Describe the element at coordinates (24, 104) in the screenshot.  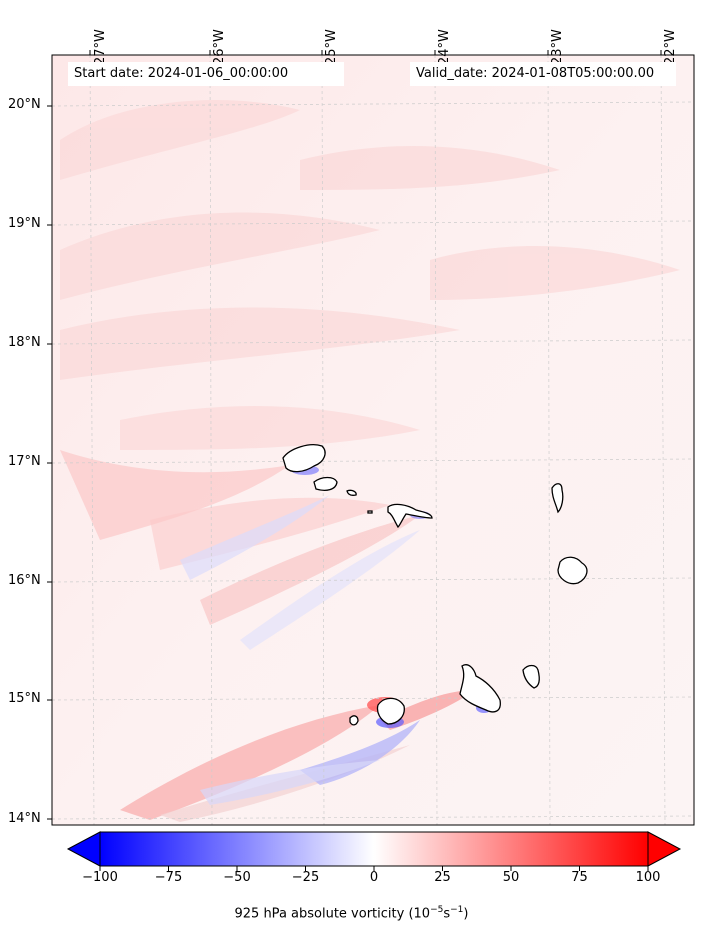
I see `lat-label-20n: 20°N` at that location.